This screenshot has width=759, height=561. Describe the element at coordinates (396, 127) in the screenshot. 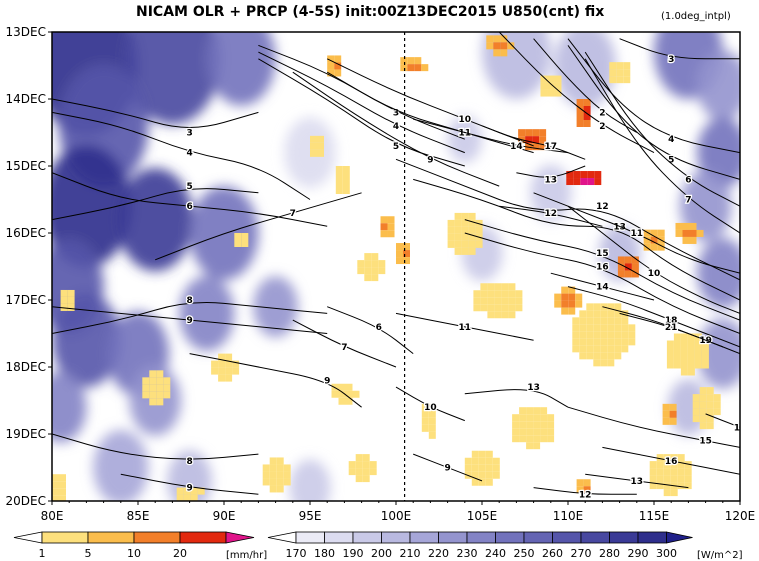

I see `u850-contour-label: 4` at that location.